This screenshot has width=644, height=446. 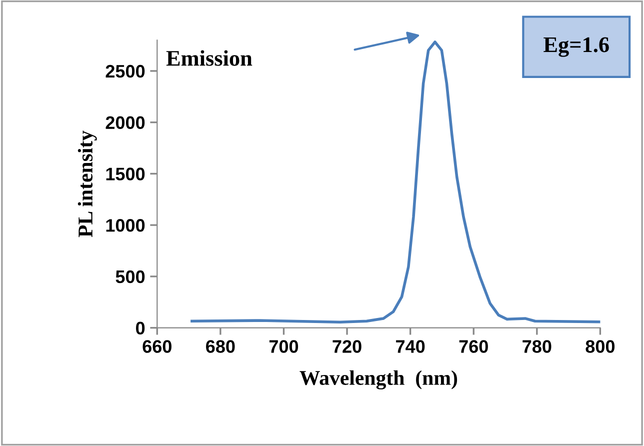 What do you see at coordinates (473, 346) in the screenshot?
I see `x-tick-label: 760` at bounding box center [473, 346].